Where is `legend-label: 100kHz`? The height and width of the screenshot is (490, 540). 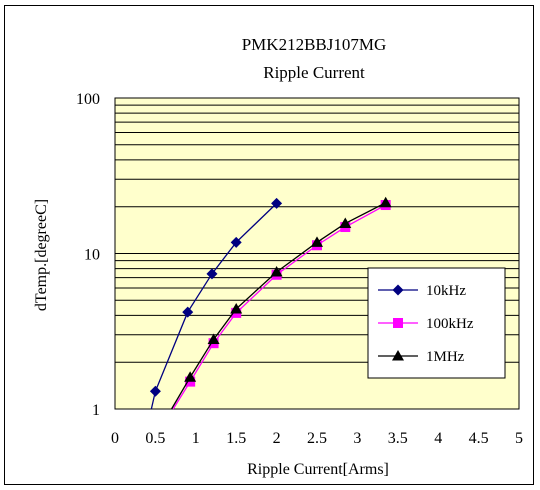 legend-label: 100kHz is located at coordinates (450, 324).